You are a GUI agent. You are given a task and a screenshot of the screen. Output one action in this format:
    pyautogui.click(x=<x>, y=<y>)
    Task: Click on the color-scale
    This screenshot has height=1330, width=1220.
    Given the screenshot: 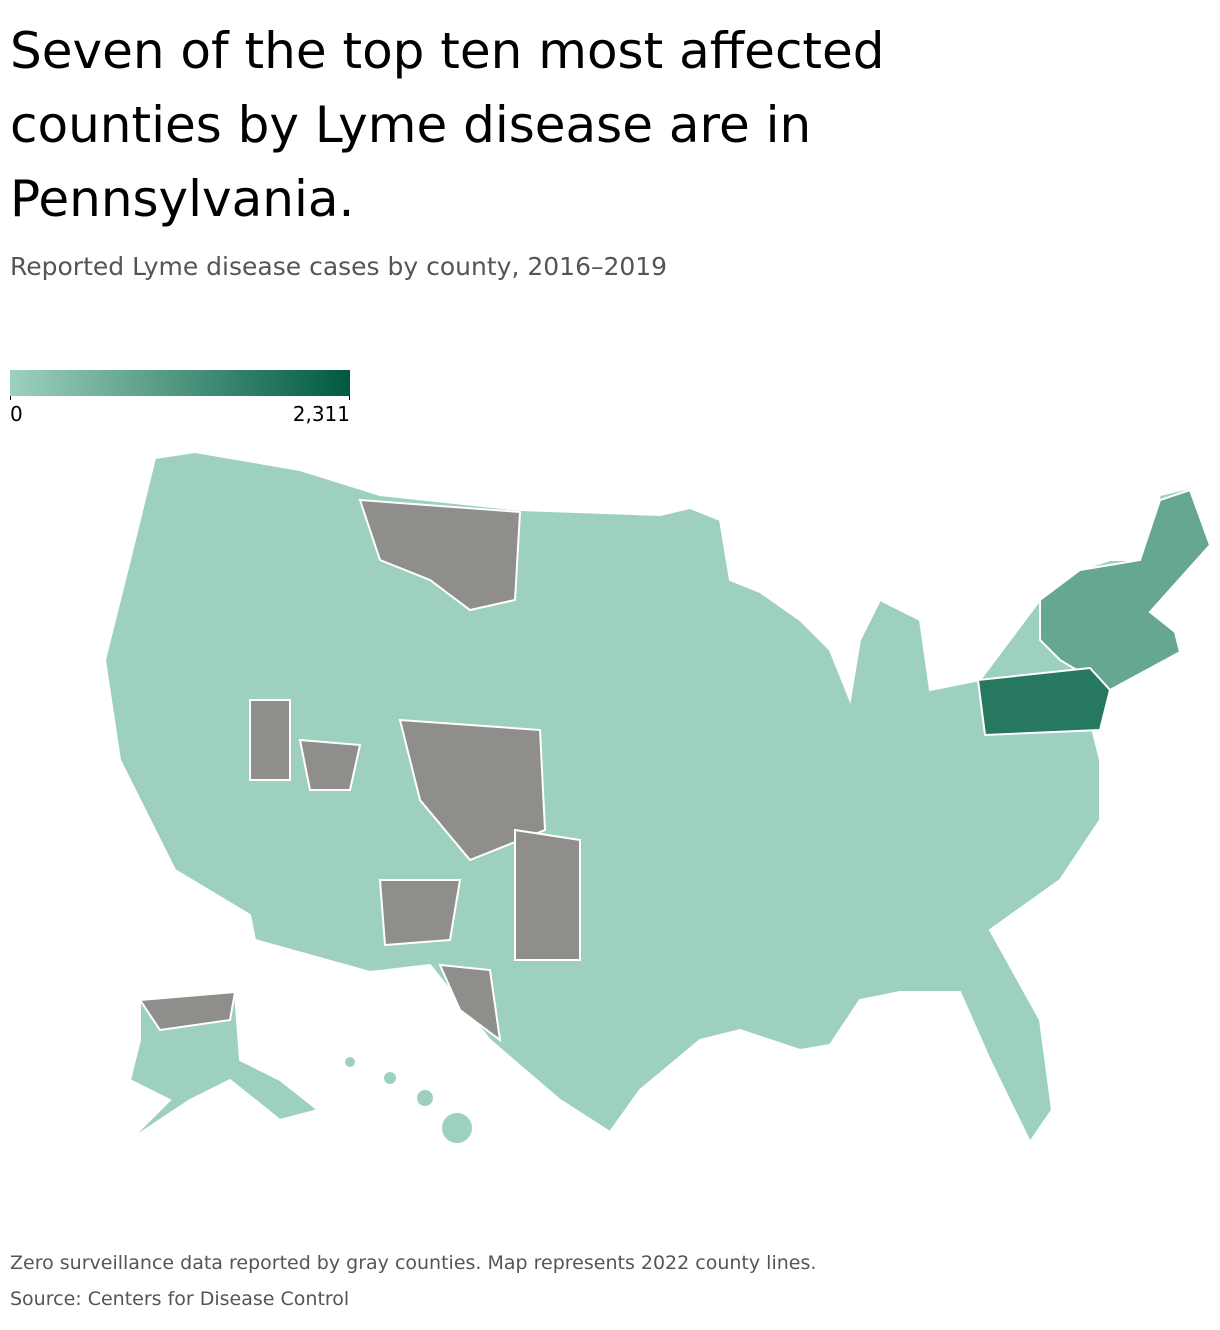 What is the action you would take?
    pyautogui.click(x=180, y=383)
    